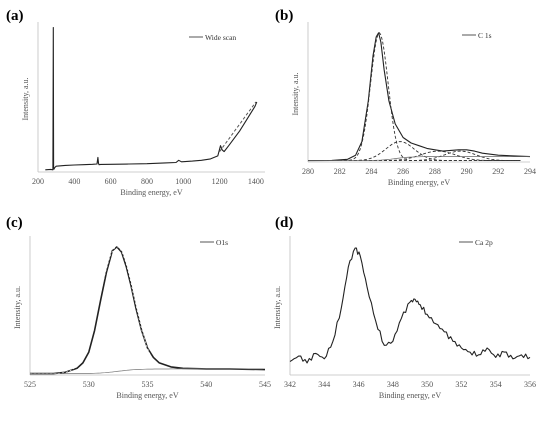  I want to click on x-tick-label: 1400, so click(256, 181).